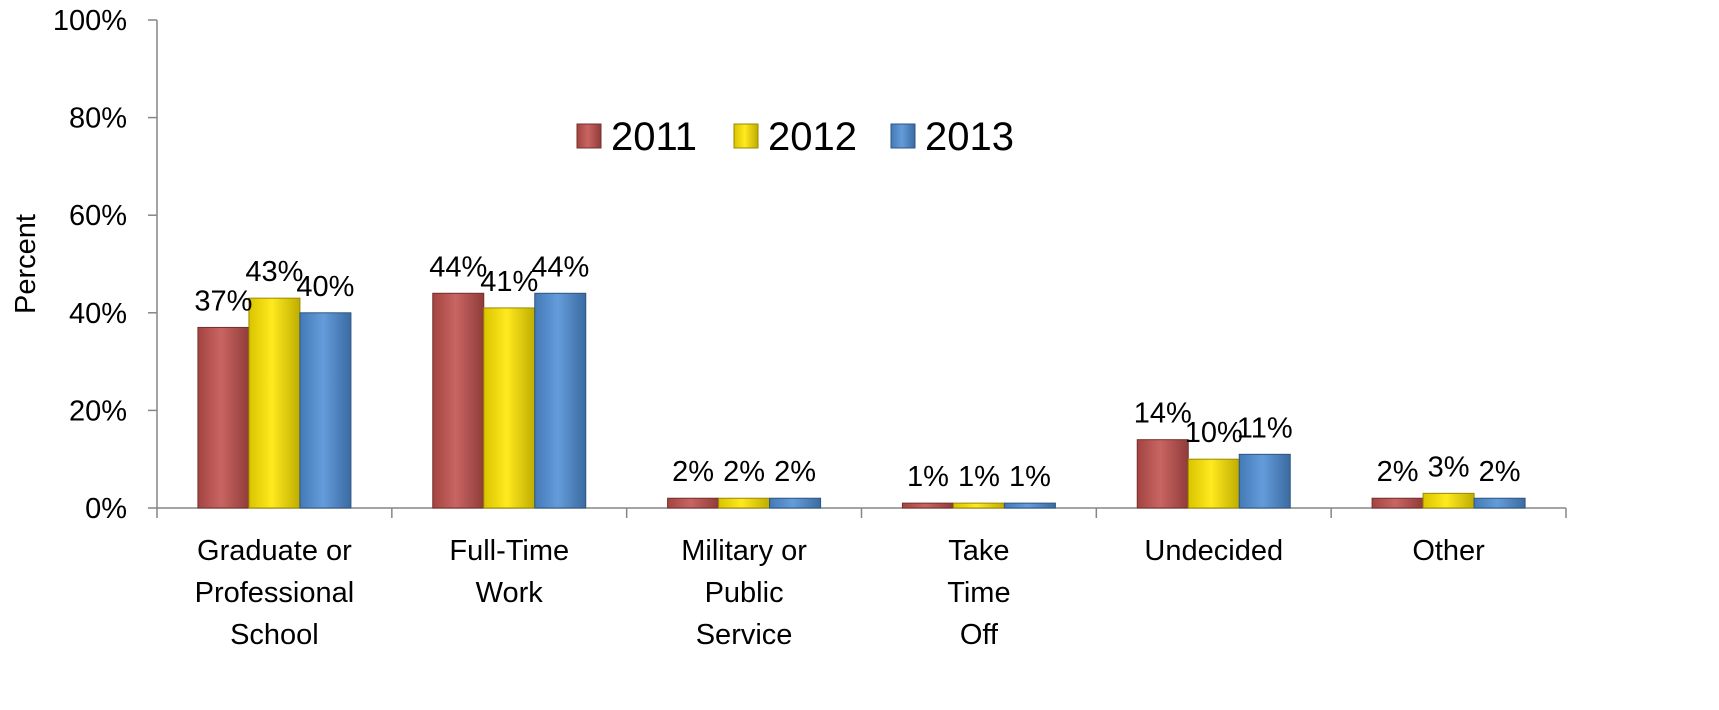 This screenshot has height=710, width=1719. I want to click on x-tick-label: Full-Time, so click(509, 551).